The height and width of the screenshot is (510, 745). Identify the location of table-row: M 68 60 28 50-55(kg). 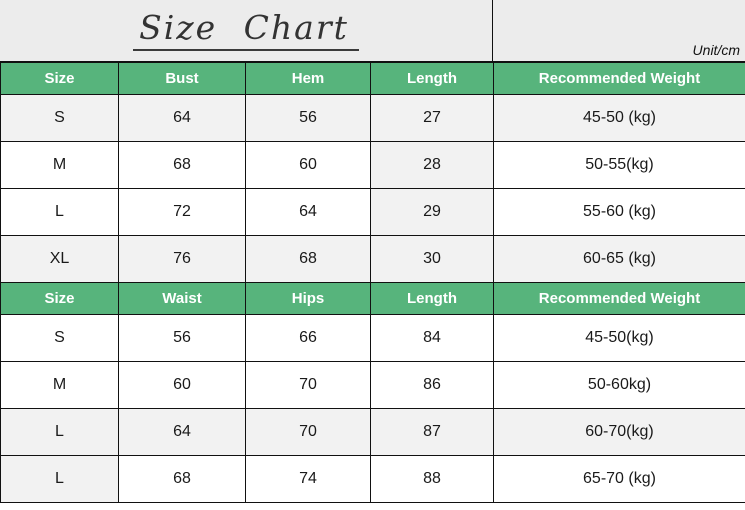
(372, 165).